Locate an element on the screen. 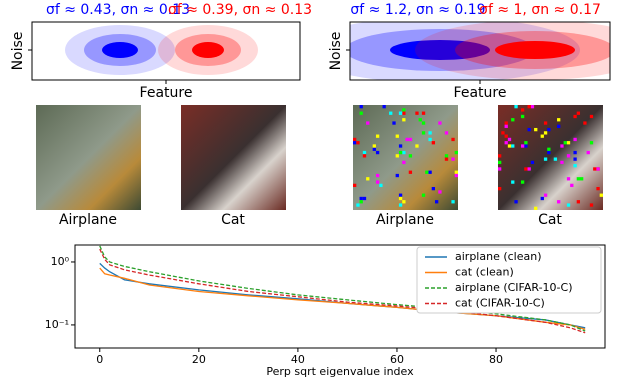  legend-label: airplane (clean) is located at coordinates (498, 256).